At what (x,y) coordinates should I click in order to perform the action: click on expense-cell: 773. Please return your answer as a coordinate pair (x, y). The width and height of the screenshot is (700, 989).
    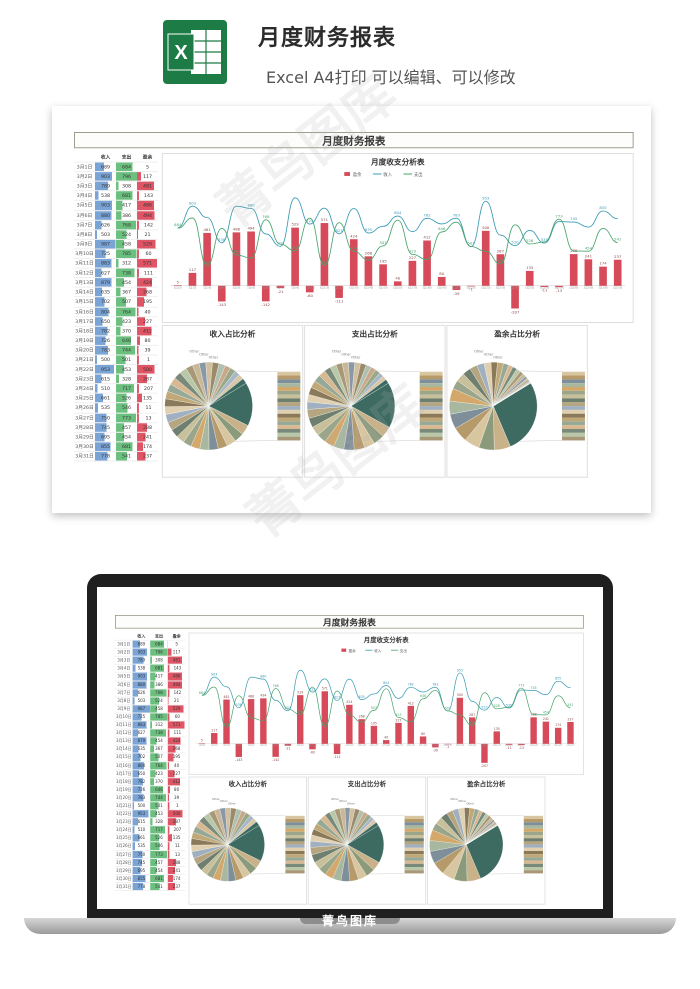
    Looking at the image, I should click on (127, 418).